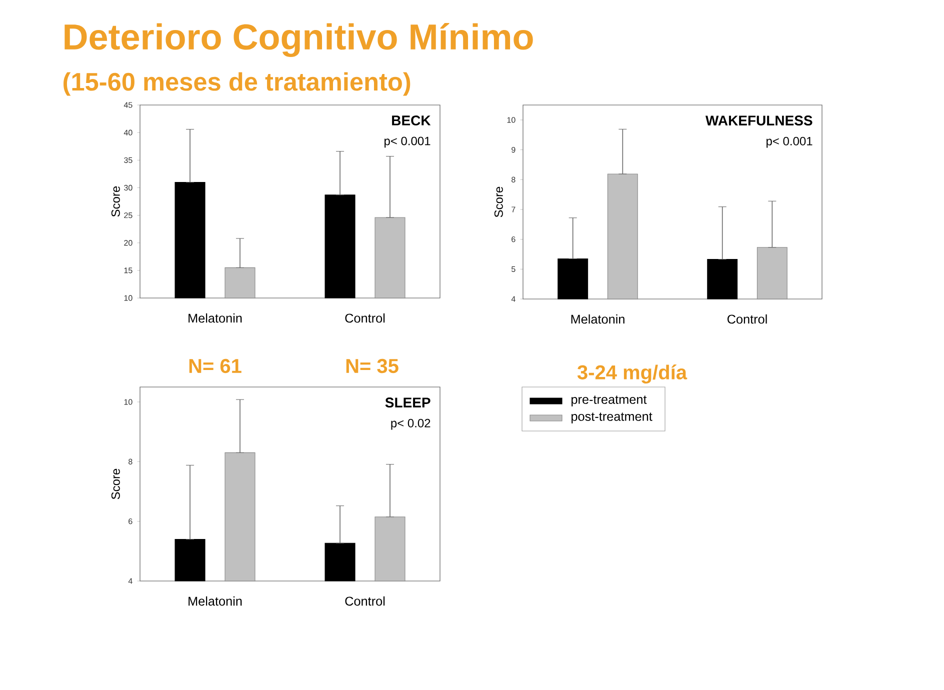 Image resolution: width=944 pixels, height=690 pixels. I want to click on text: N= 35, so click(372, 366).